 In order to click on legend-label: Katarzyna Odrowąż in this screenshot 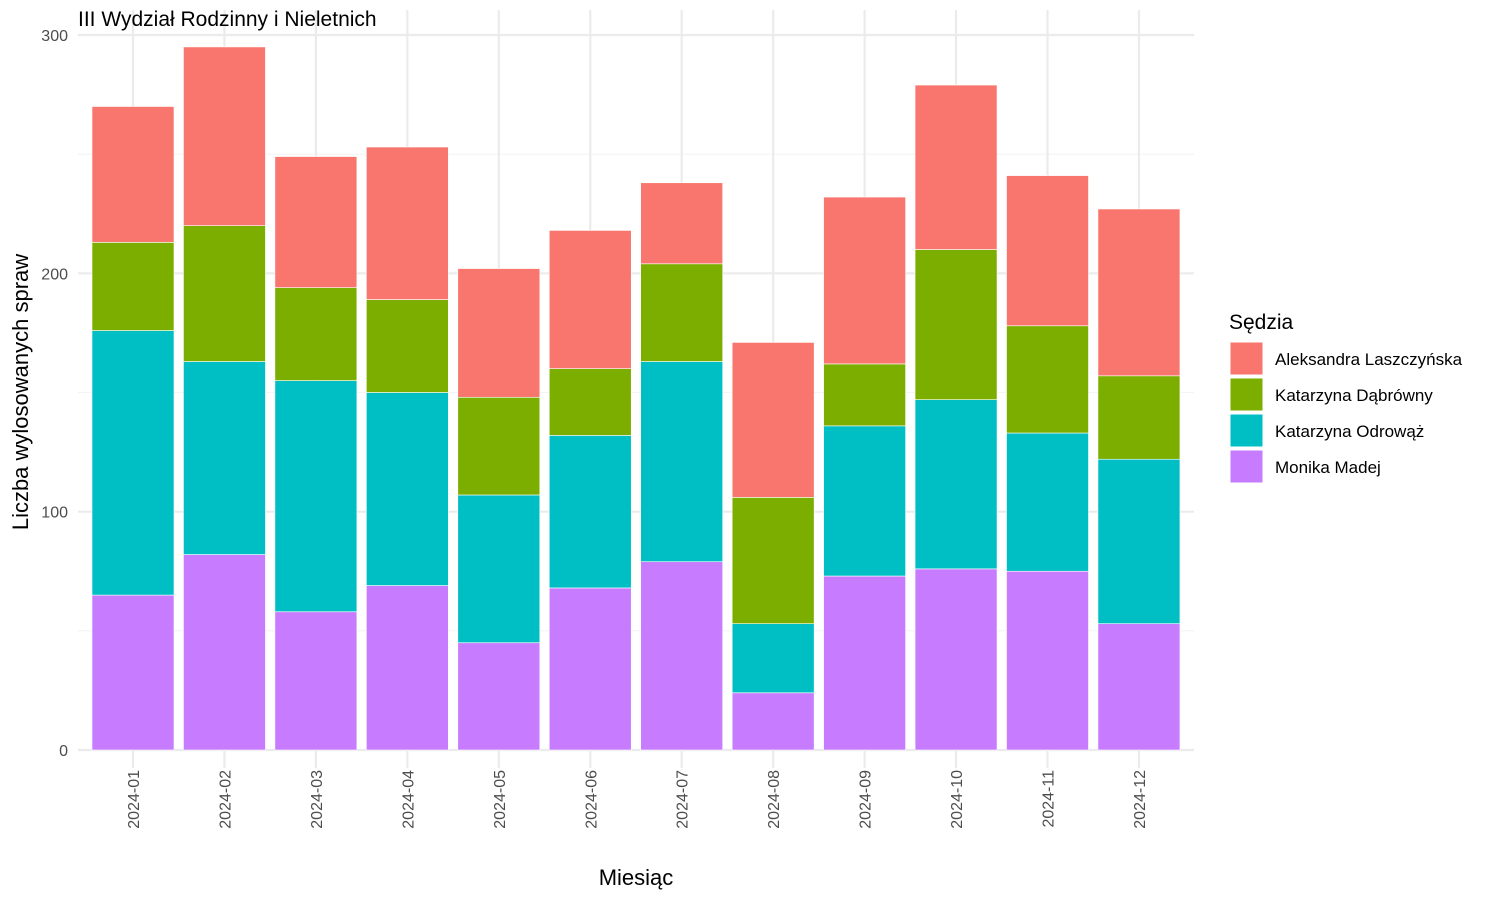, I will do `click(1349, 431)`.